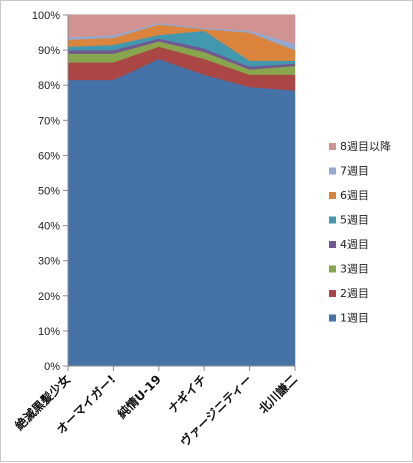  I want to click on legend: 8週目以降 7週目 6週目 5週目 4週目 3週目 2週目 1週目, so click(360, 232).